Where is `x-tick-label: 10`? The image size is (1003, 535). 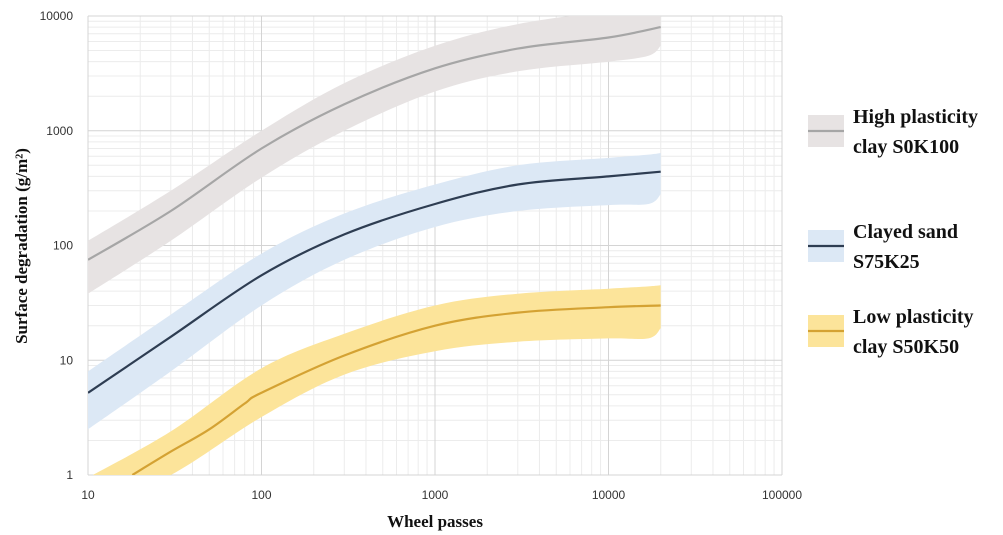
x-tick-label: 10 is located at coordinates (88, 495).